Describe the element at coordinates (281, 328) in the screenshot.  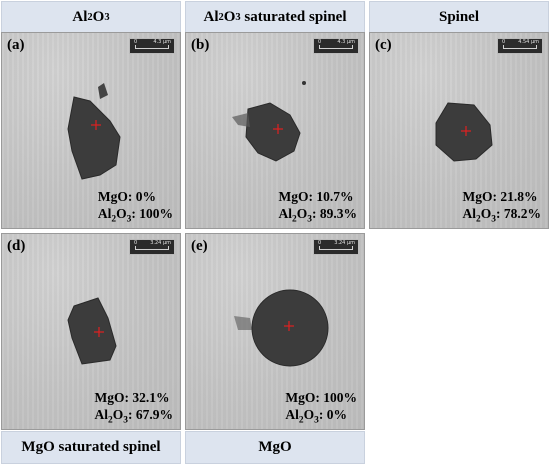
I see `particle-e` at that location.